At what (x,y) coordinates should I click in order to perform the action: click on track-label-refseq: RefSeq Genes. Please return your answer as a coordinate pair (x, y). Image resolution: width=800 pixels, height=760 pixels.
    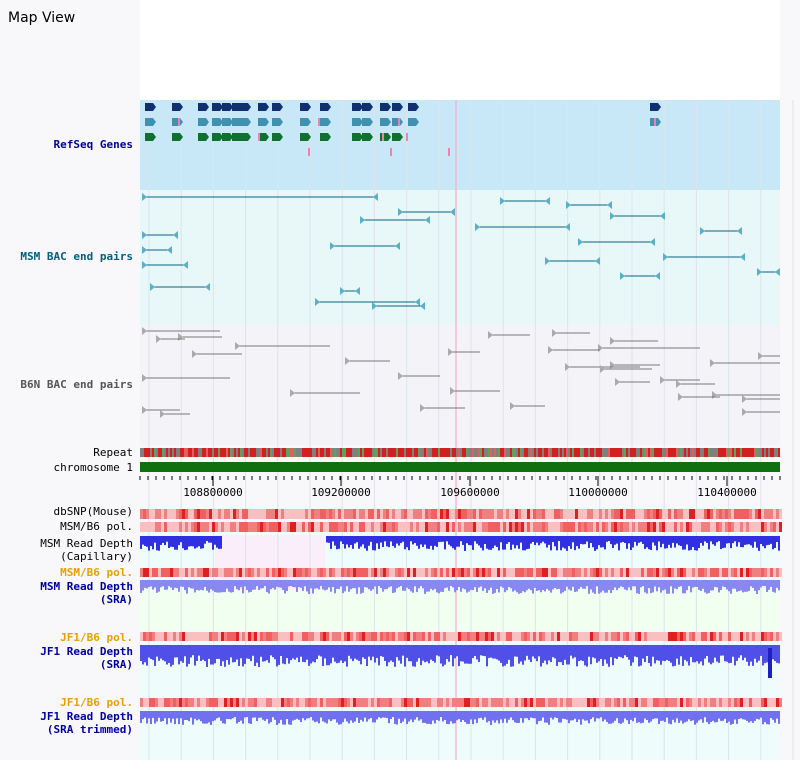
    Looking at the image, I should click on (93, 144).